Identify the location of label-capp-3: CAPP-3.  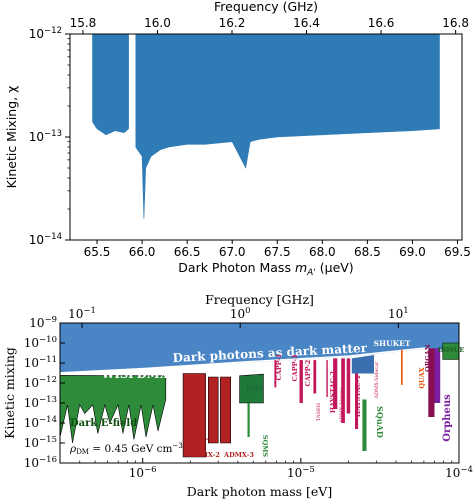
(295, 367).